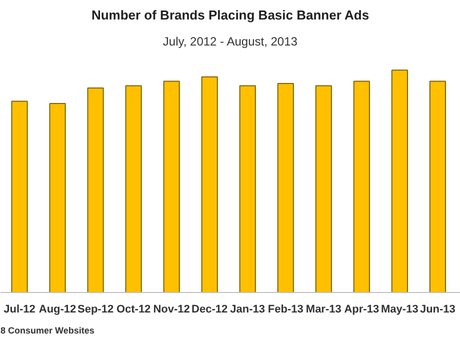 The width and height of the screenshot is (460, 340). Describe the element at coordinates (362, 310) in the screenshot. I see `x-tick-label: Apr-13` at that location.